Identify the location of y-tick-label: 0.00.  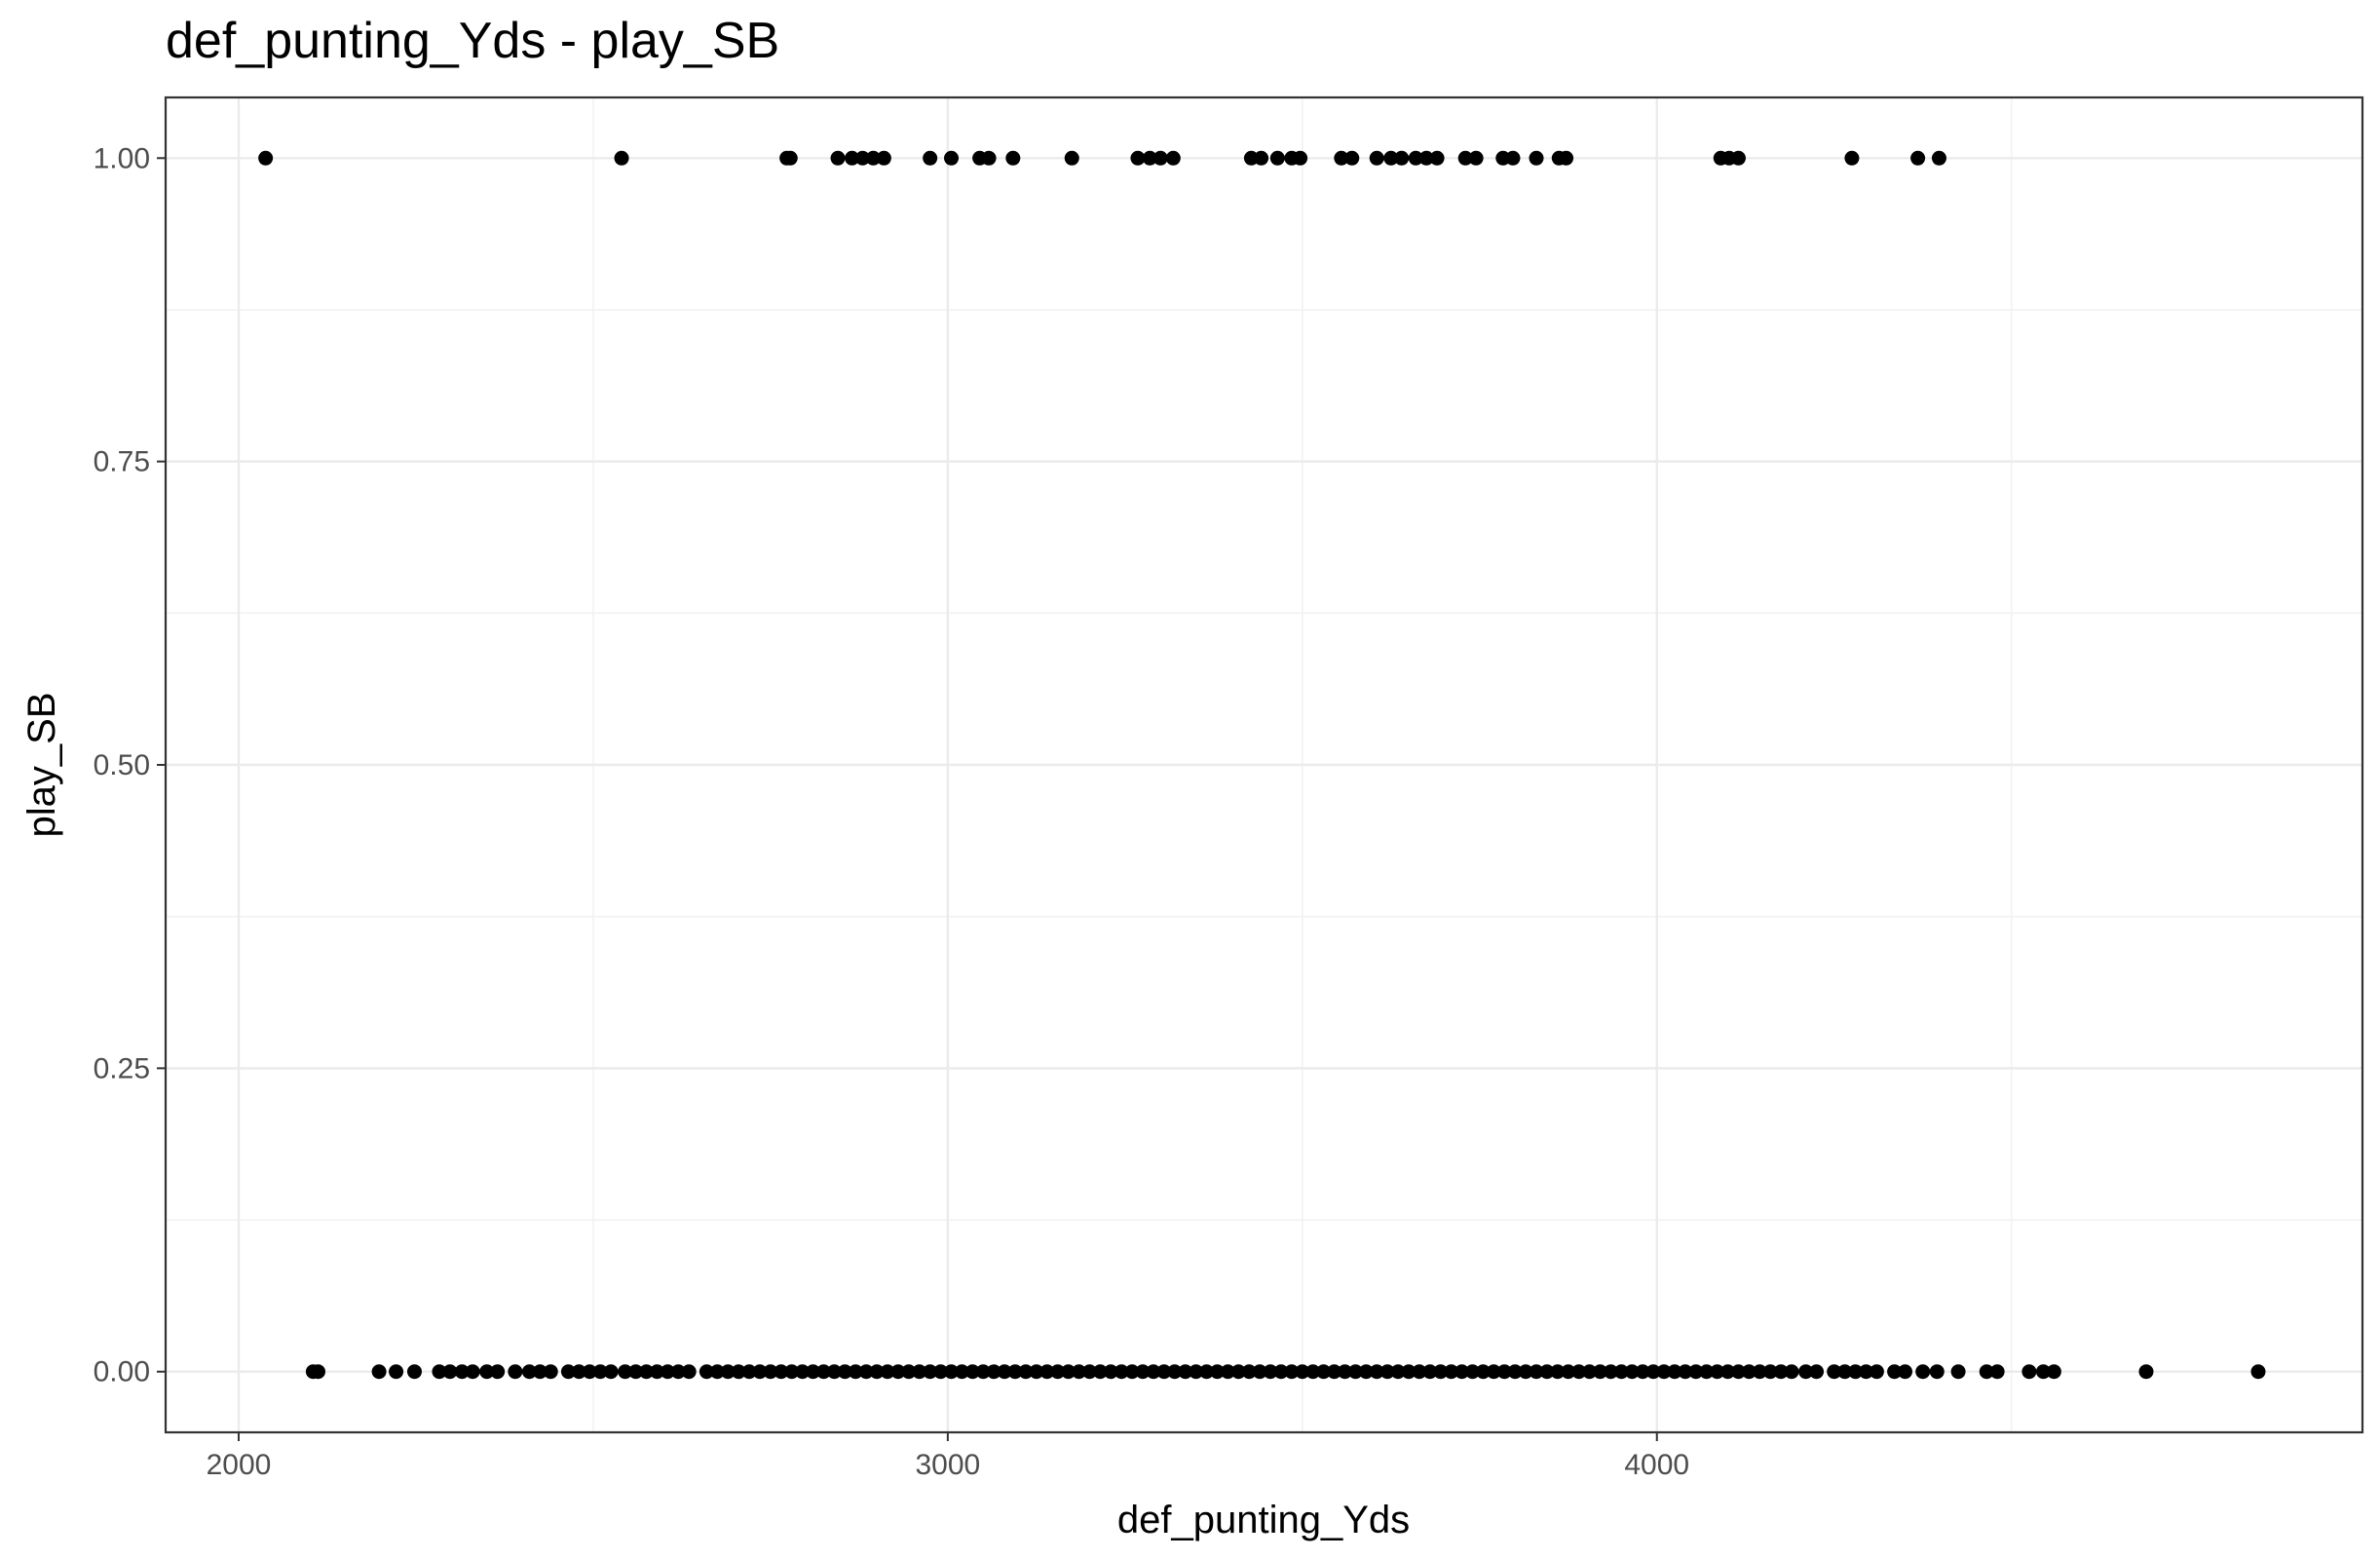
(122, 1372).